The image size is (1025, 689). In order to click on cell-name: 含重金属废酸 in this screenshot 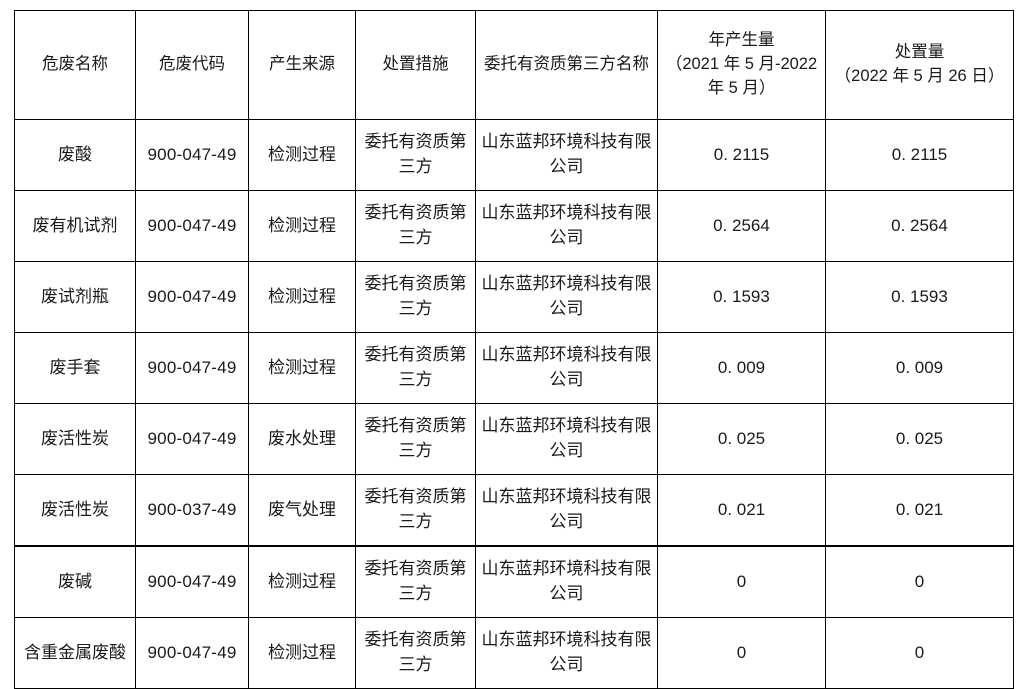, I will do `click(75, 653)`.